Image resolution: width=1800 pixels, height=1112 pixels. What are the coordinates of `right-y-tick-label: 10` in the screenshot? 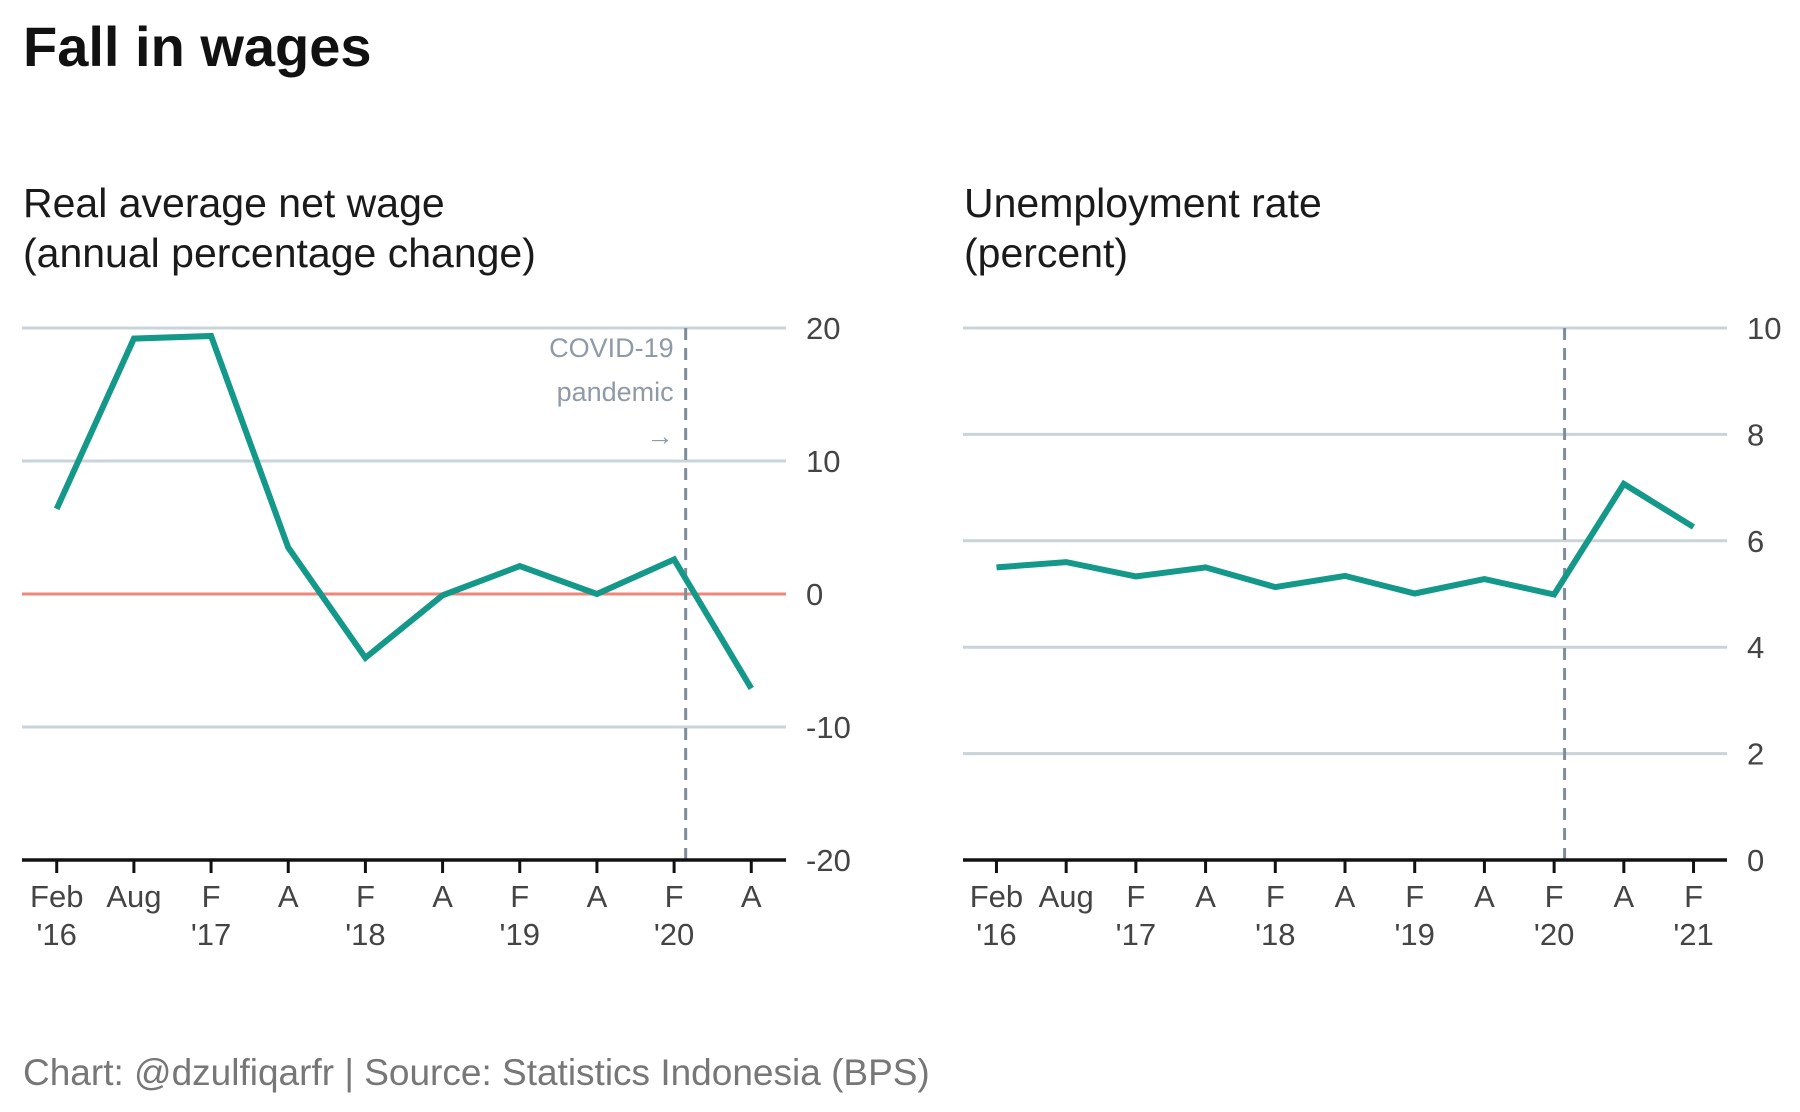 It's located at (1764, 328).